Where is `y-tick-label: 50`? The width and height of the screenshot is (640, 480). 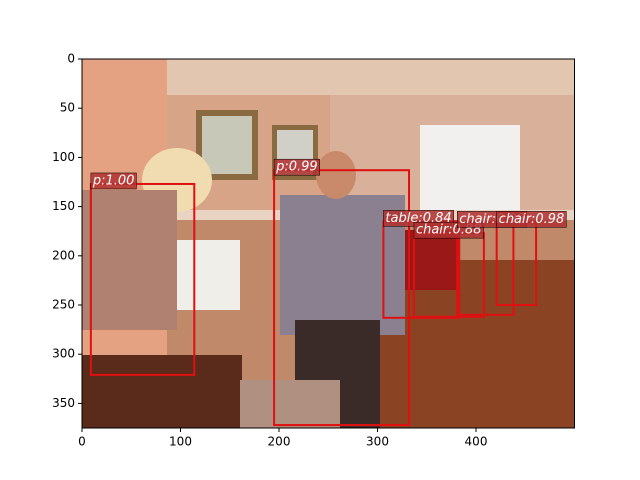
y-tick-label: 50 is located at coordinates (67, 108).